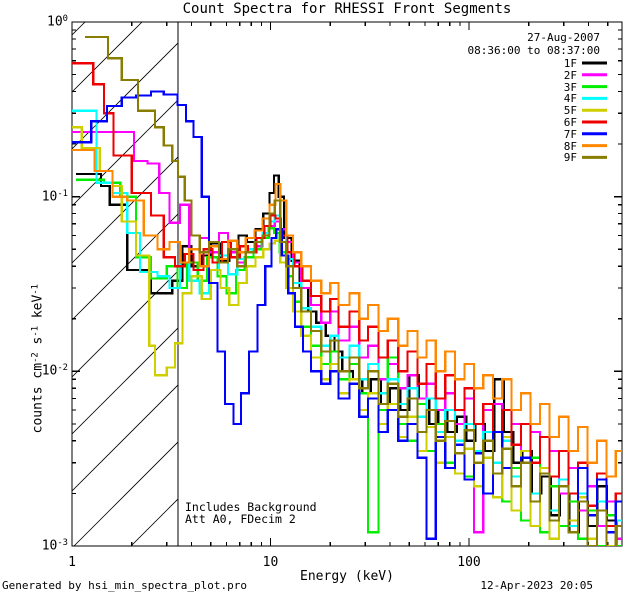  Describe the element at coordinates (570, 134) in the screenshot. I see `legend-label-7f: 7F` at that location.